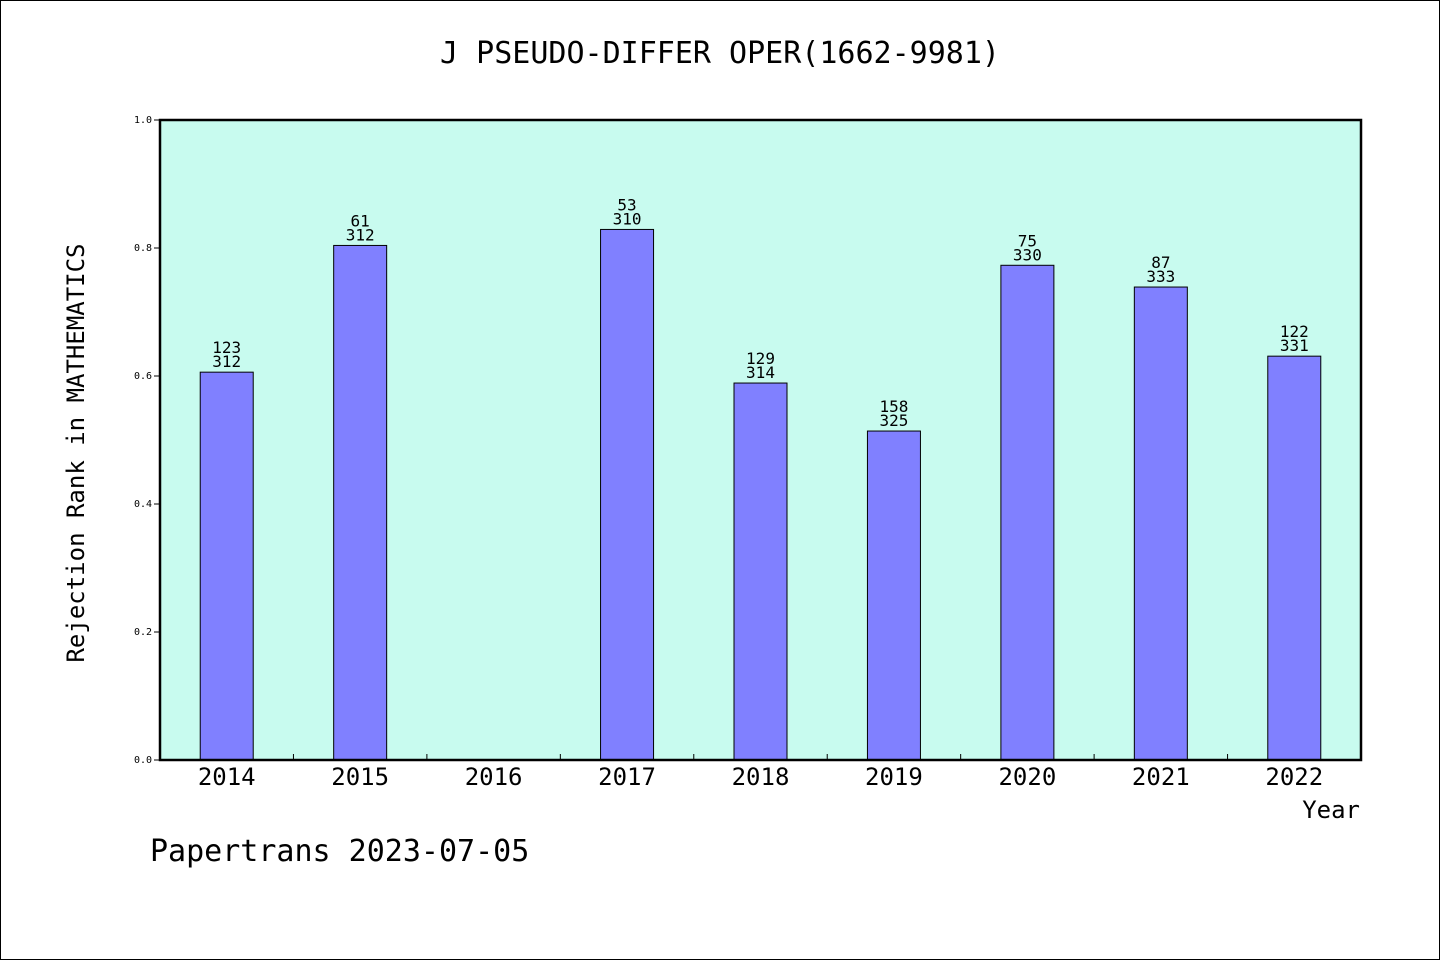 The height and width of the screenshot is (960, 1440). I want to click on bar-2018, so click(760, 571).